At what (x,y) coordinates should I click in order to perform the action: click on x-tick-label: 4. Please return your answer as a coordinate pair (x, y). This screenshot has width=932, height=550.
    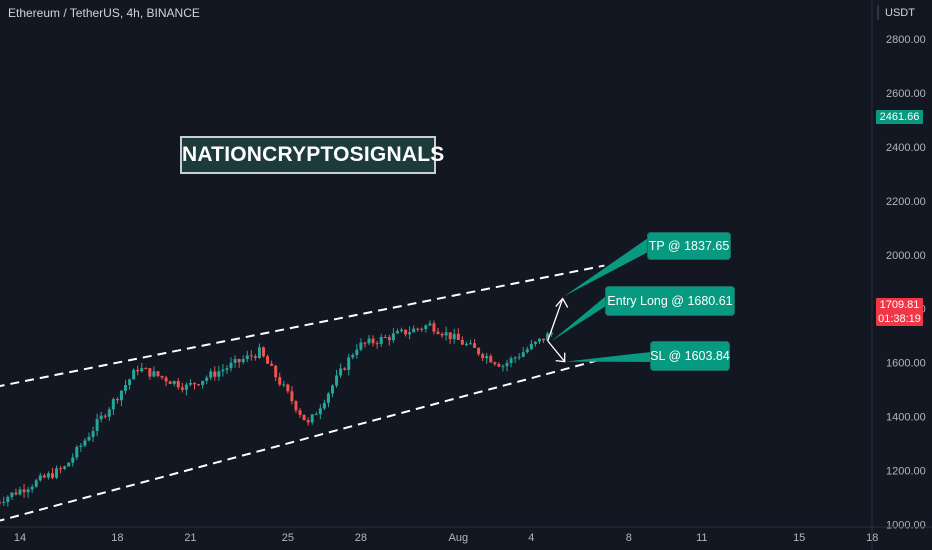
    Looking at the image, I should click on (531, 538).